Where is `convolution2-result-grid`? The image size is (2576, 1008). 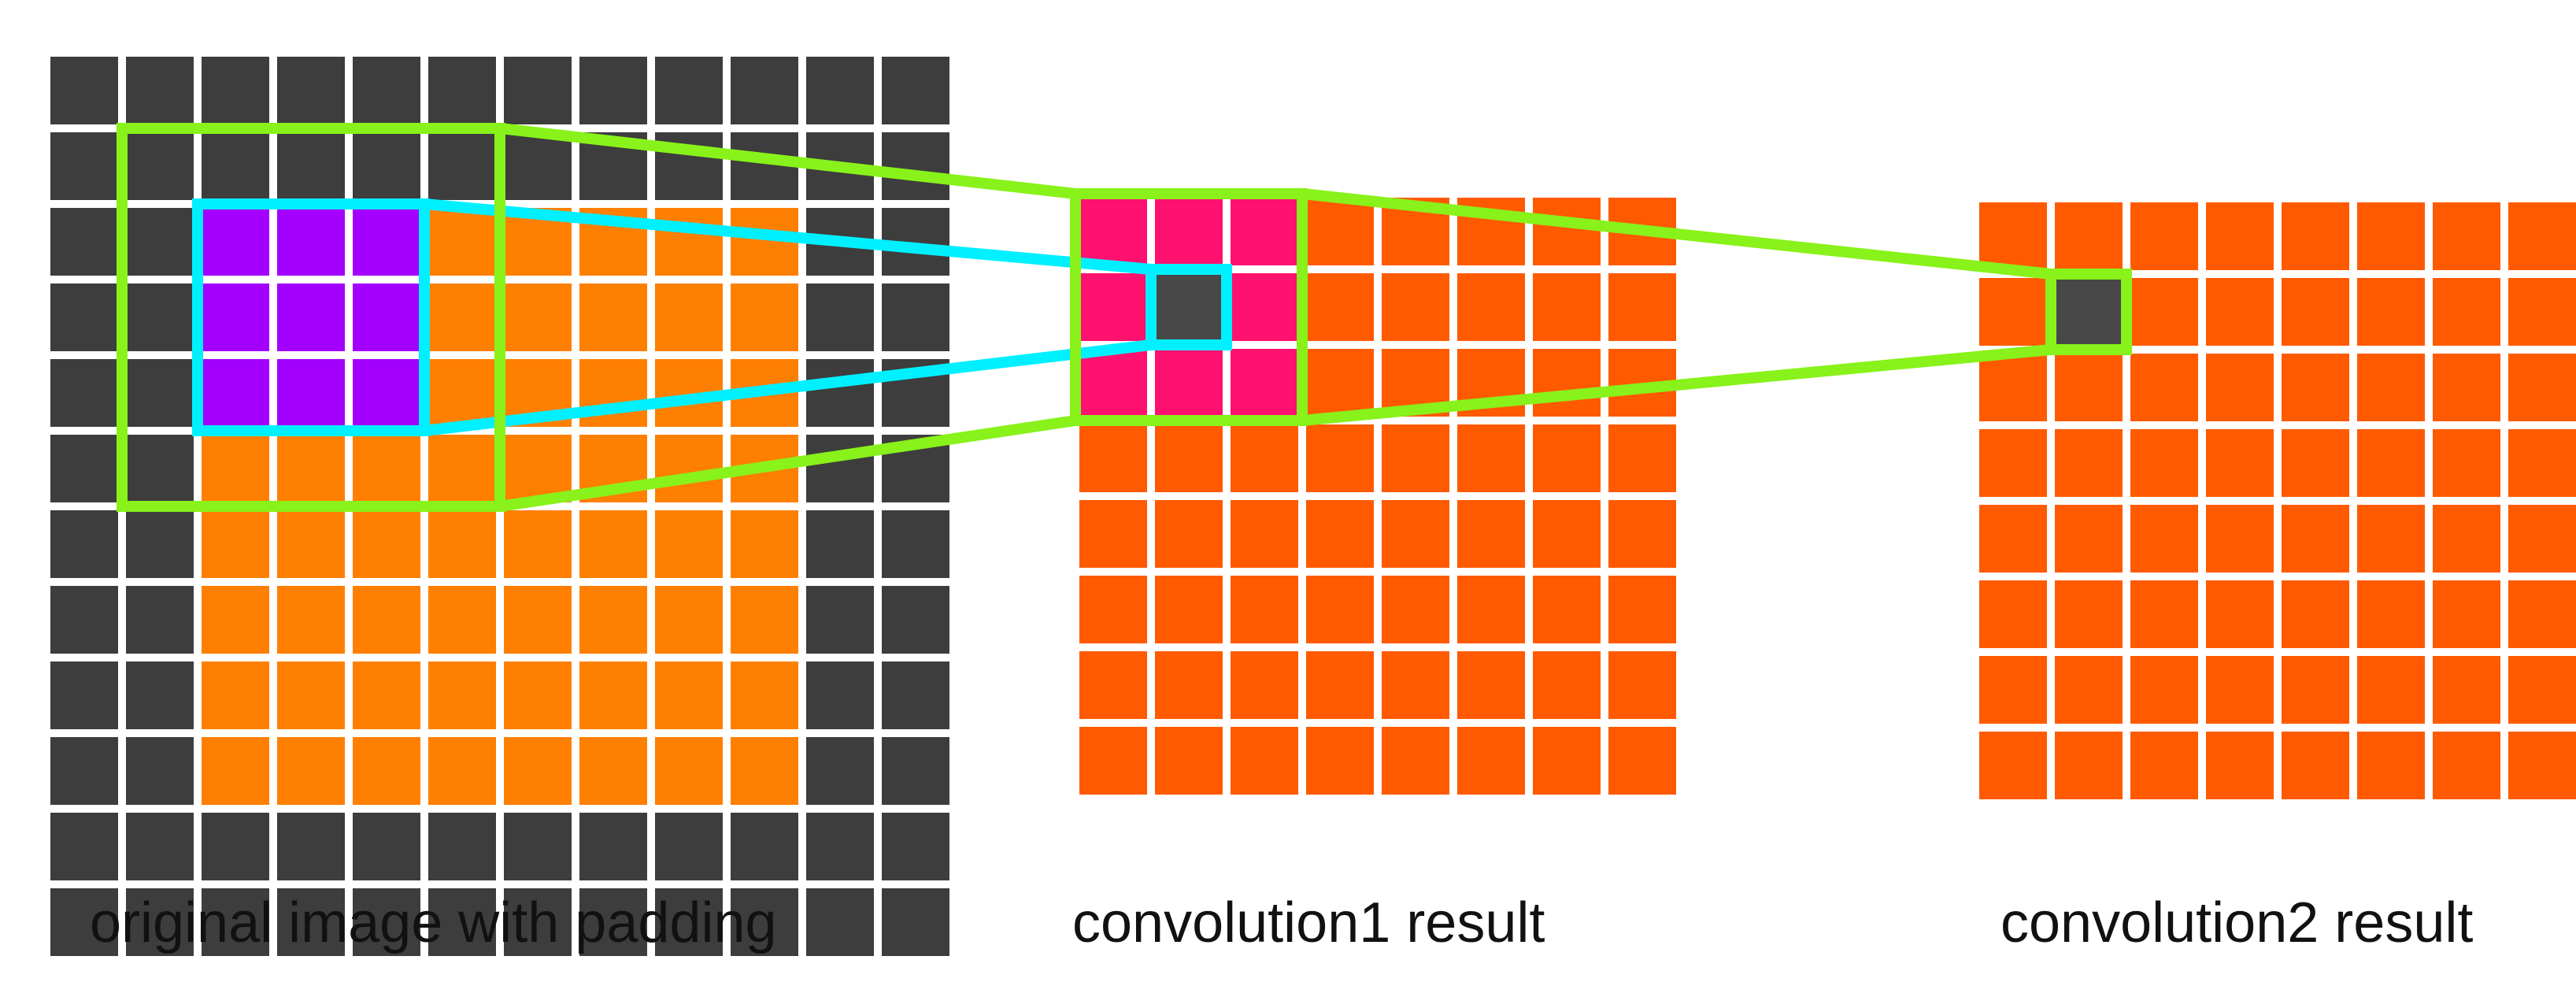
convolution2-result-grid is located at coordinates (2277, 500).